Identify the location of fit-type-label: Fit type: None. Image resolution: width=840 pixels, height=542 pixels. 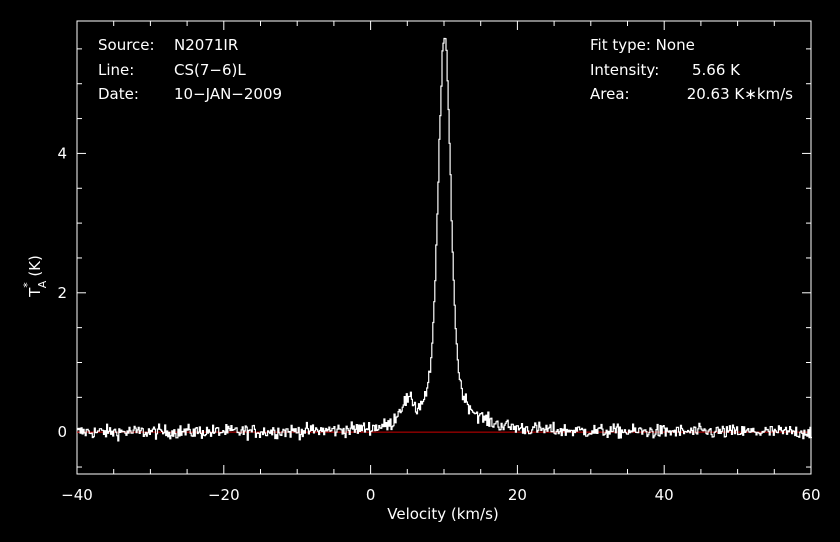
(642, 45).